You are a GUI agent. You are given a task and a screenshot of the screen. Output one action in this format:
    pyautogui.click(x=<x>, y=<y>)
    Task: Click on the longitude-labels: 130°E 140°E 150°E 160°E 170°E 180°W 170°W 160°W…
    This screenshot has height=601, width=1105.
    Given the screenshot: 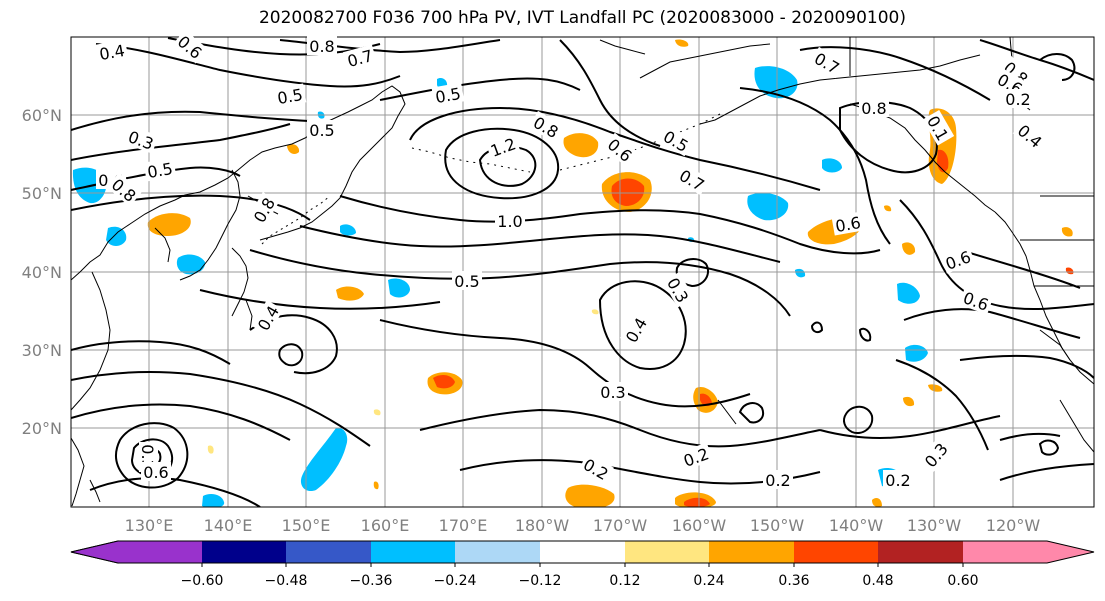 What is the action you would take?
    pyautogui.click(x=583, y=525)
    